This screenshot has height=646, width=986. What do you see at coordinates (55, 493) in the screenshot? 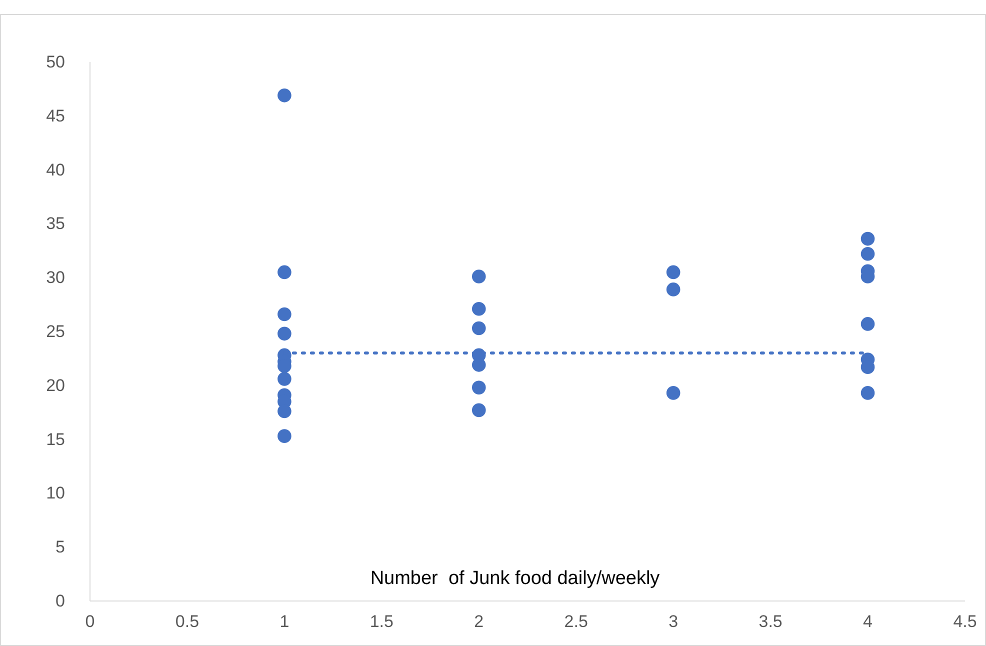
I see `y-tick-label: 10` at bounding box center [55, 493].